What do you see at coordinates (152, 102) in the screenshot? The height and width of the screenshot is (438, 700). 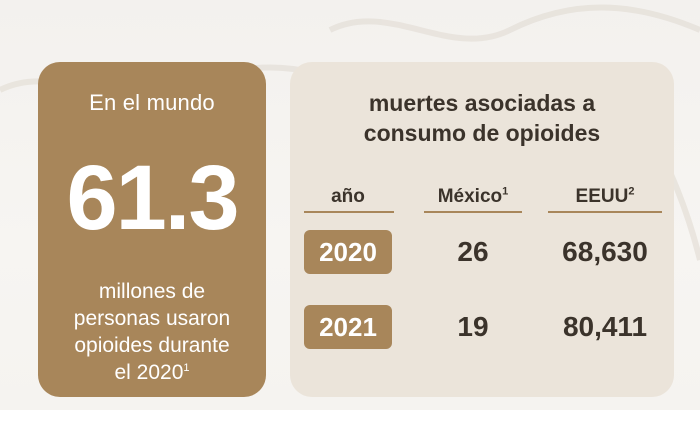 I see `world-stat-heading: En el mundo` at bounding box center [152, 102].